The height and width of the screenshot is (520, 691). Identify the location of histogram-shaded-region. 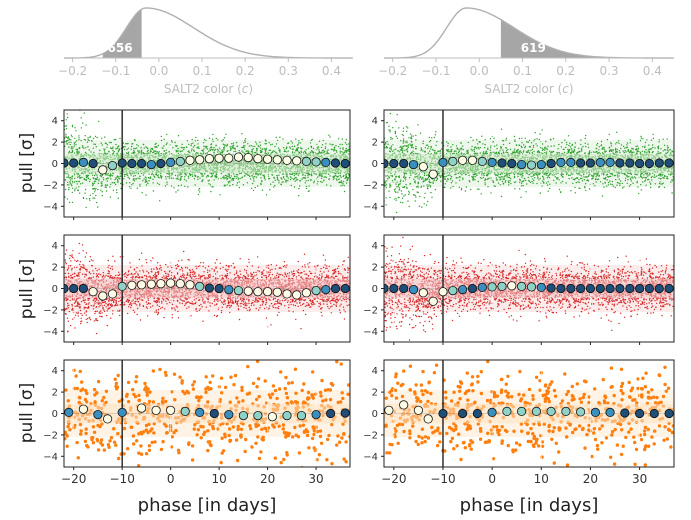
(122, 33).